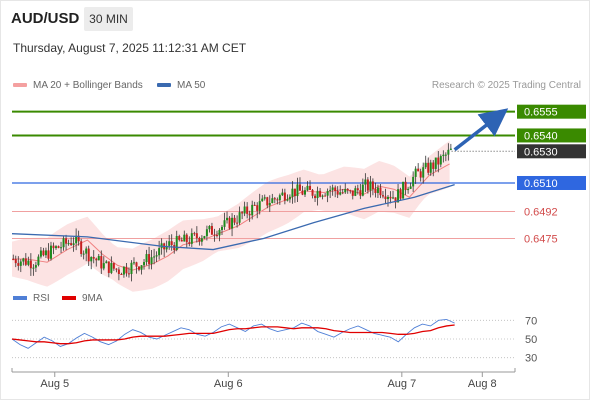  Describe the element at coordinates (541, 184) in the screenshot. I see `level-label-pivot: 0.6510` at that location.